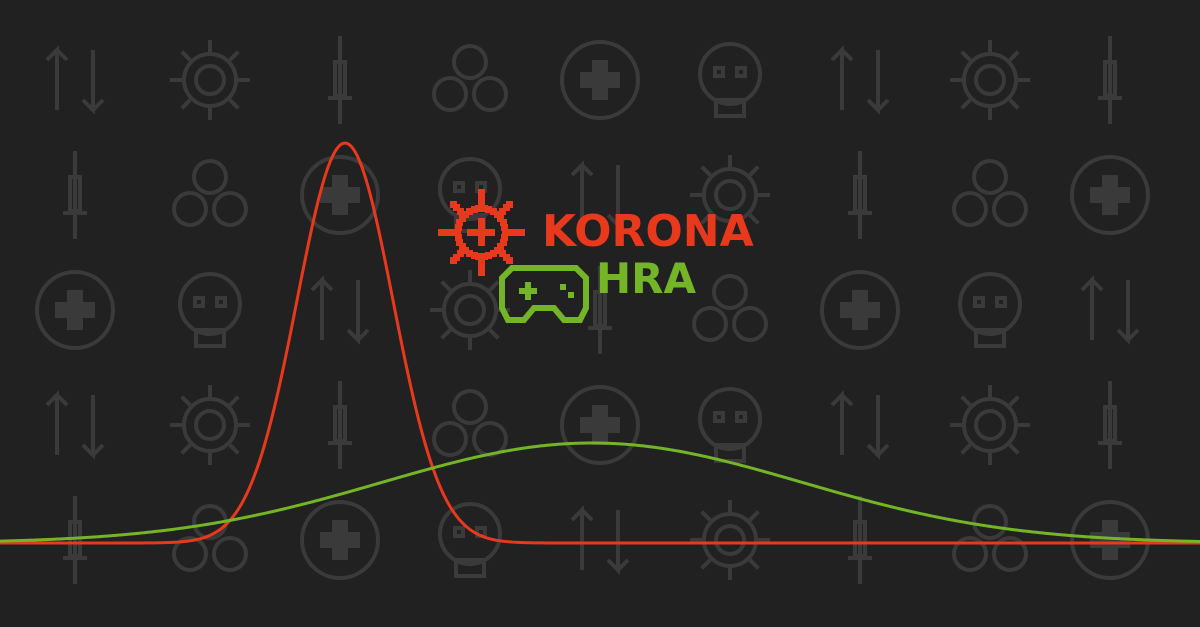 This screenshot has width=1200, height=627. What do you see at coordinates (528, 291) in the screenshot?
I see `gamepad-dpad` at bounding box center [528, 291].